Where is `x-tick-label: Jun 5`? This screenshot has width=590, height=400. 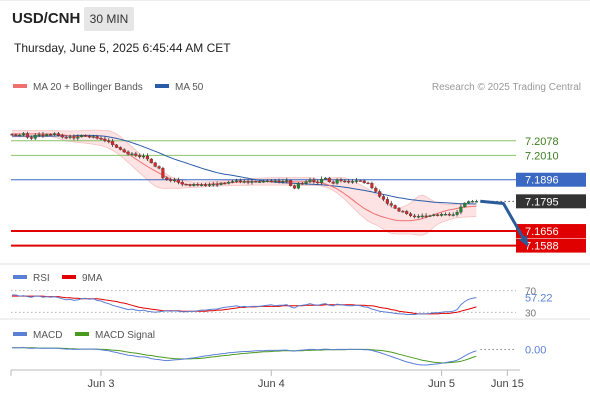 x-tick-label: Jun 5 is located at coordinates (441, 384).